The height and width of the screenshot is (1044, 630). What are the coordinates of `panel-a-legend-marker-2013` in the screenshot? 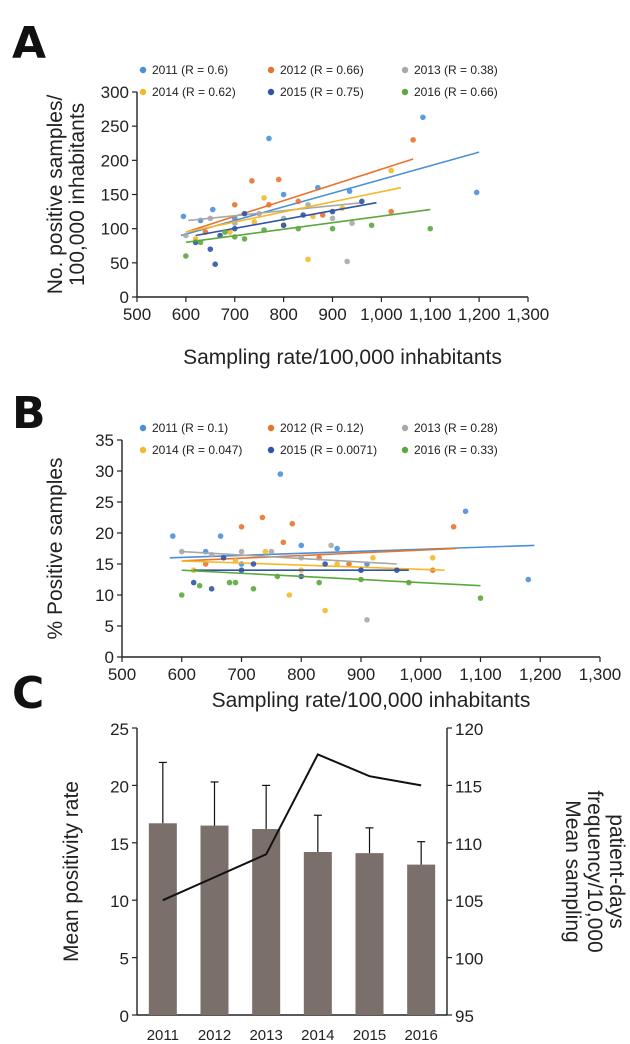 It's located at (405, 70).